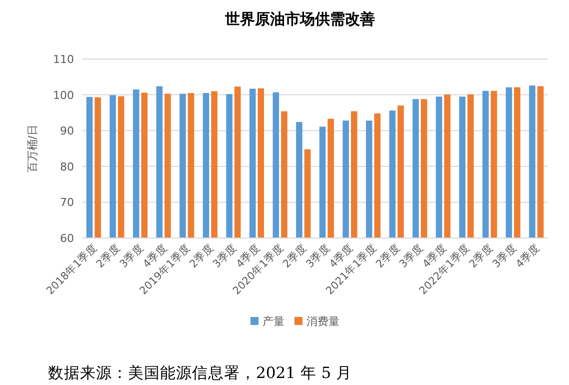 This screenshot has width=569, height=385. What do you see at coordinates (323, 321) in the screenshot?
I see `legend-label: 消费量` at bounding box center [323, 321].